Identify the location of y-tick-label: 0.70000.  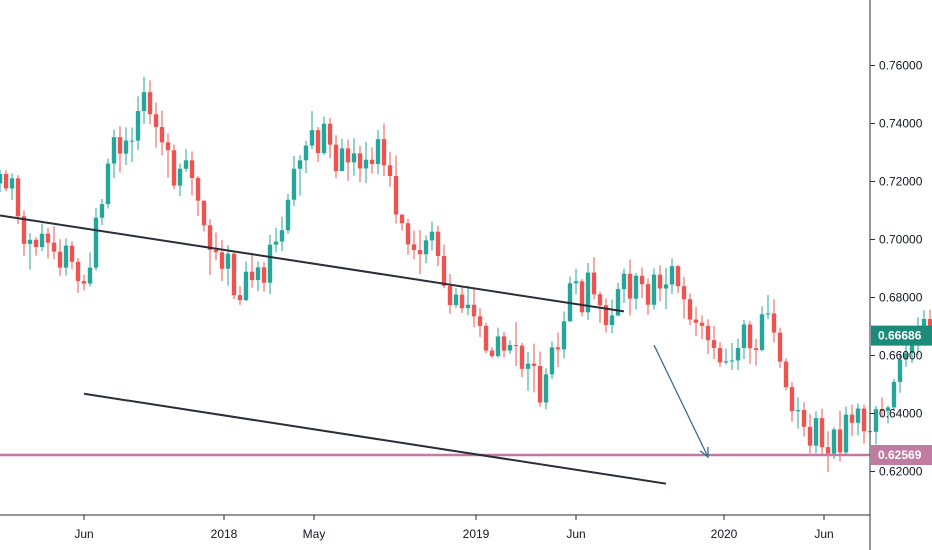
(901, 240).